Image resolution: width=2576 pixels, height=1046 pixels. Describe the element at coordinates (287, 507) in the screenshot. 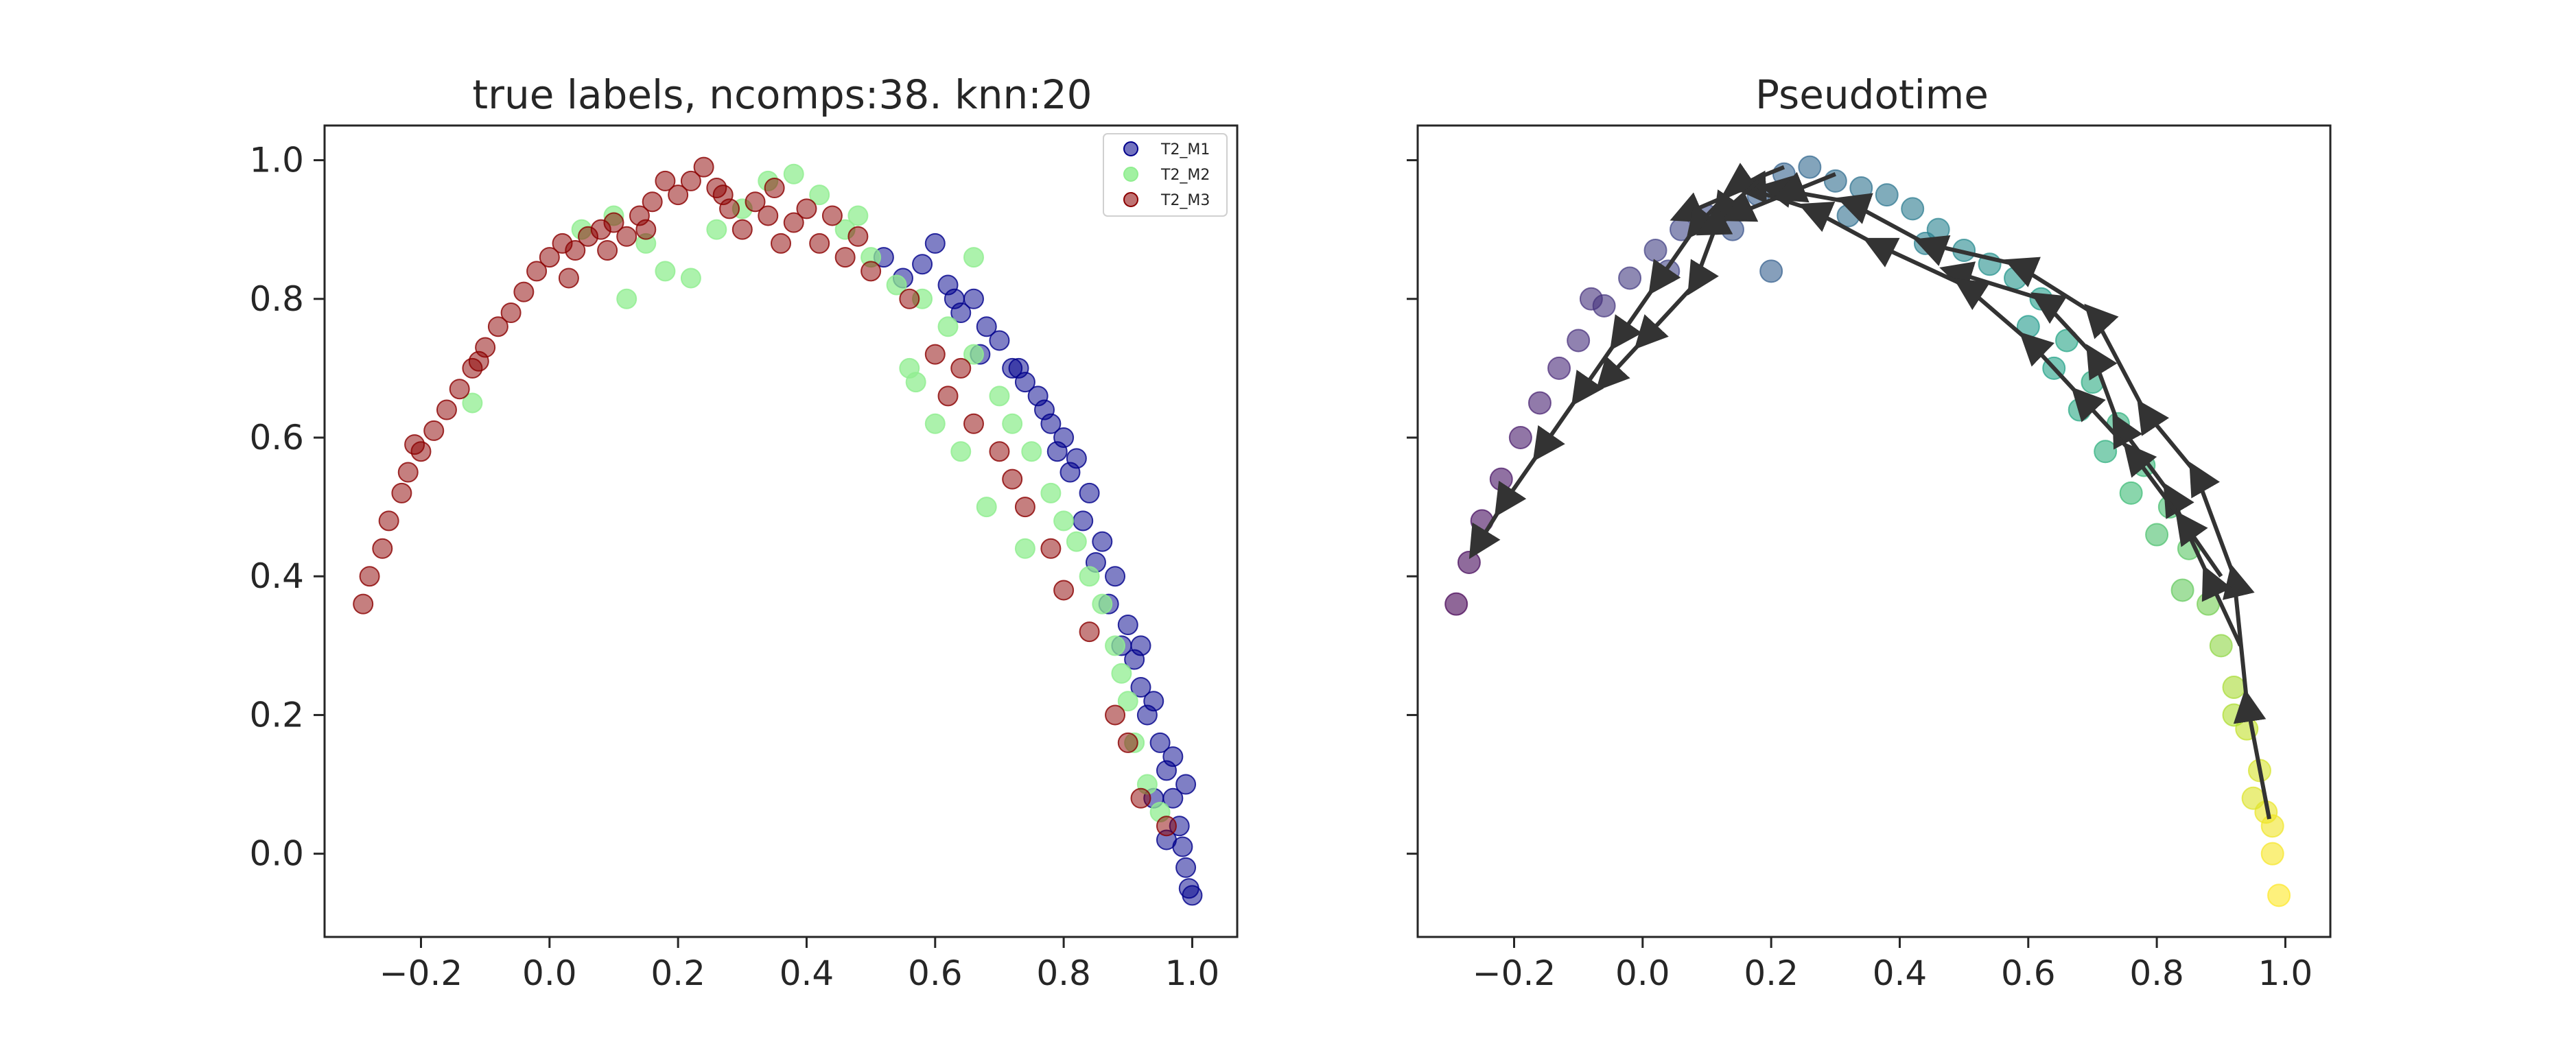

I see `y-axis-ticks: 0.0 0.2 0.4 0.6 0.8 1.0` at that location.